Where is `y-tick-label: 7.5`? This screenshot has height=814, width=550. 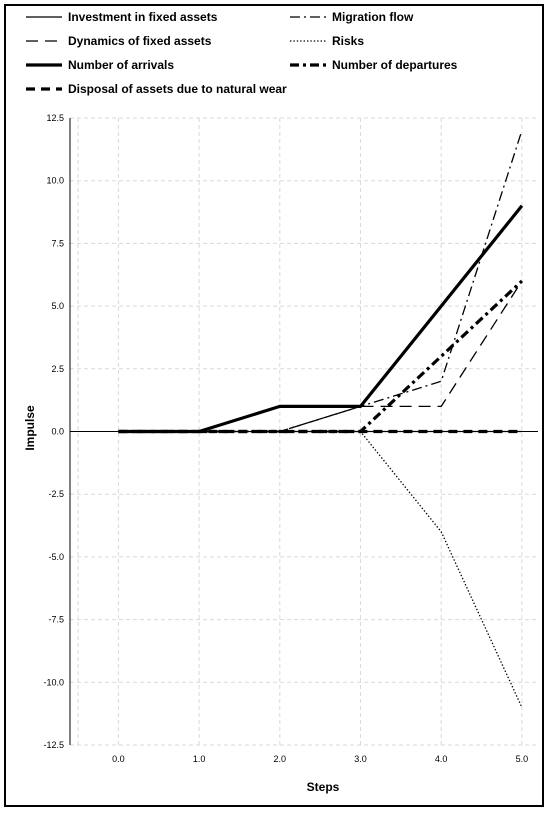
y-tick-label: 7.5 is located at coordinates (57, 243).